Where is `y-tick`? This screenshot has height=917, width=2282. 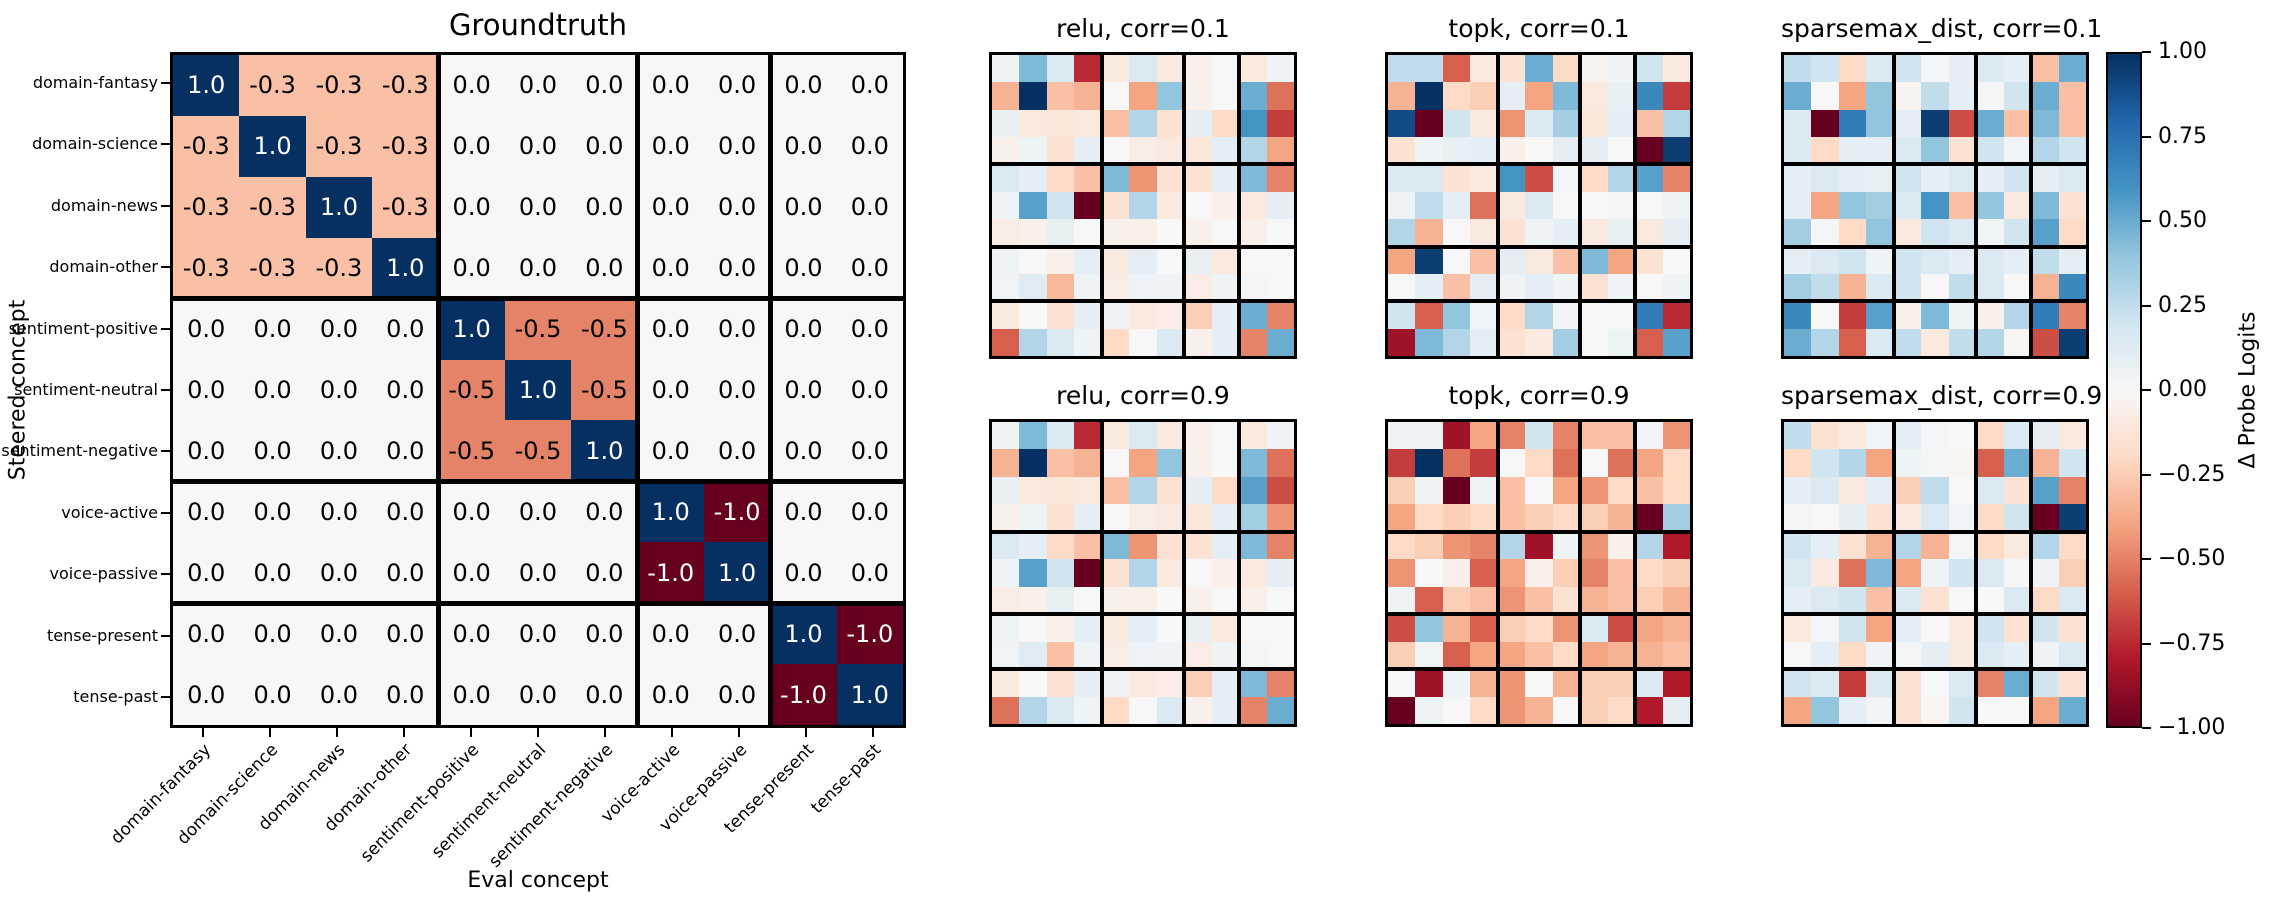
y-tick is located at coordinates (165, 328).